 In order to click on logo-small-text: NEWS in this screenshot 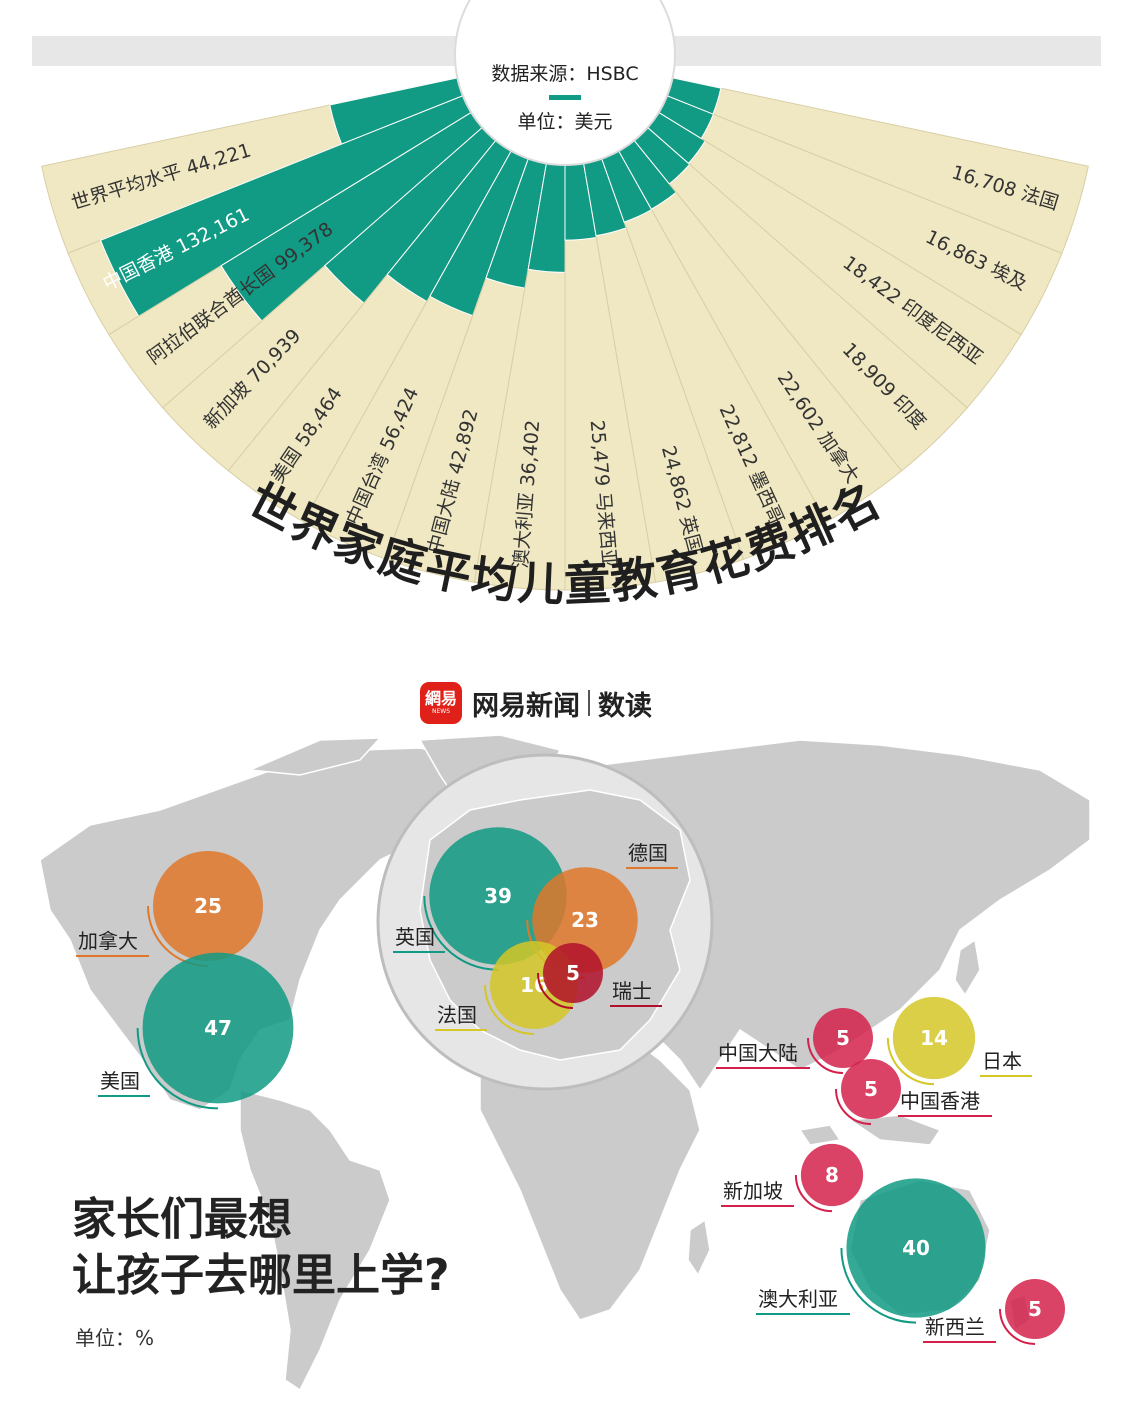, I will do `click(441, 711)`.